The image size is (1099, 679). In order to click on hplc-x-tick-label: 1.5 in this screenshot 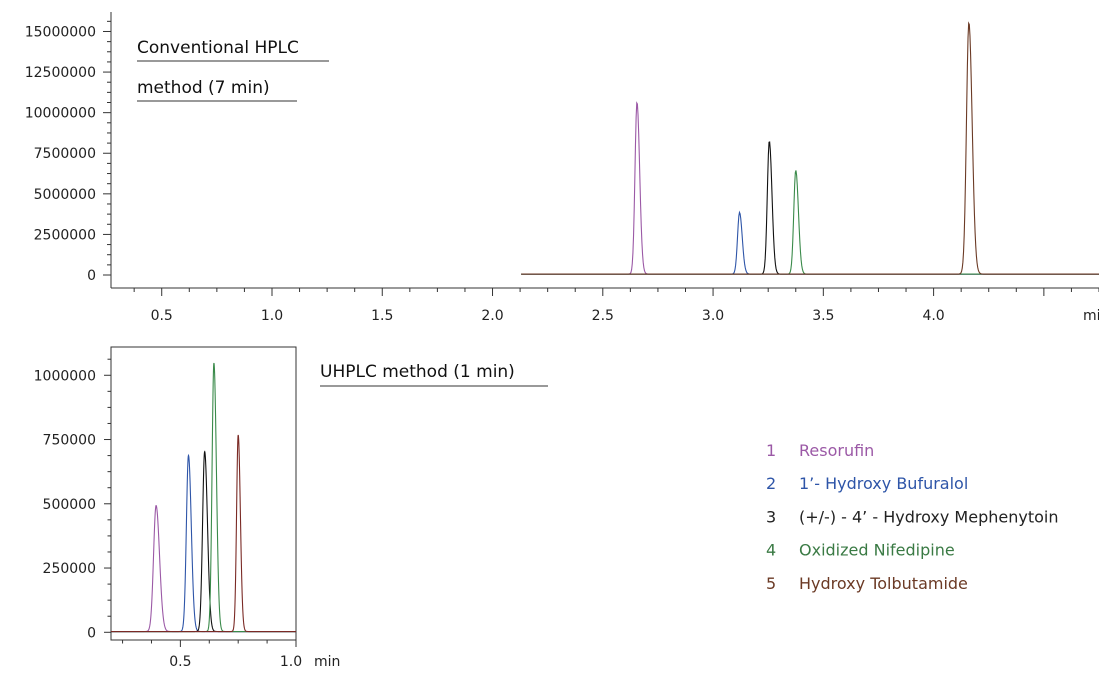, I will do `click(382, 316)`.